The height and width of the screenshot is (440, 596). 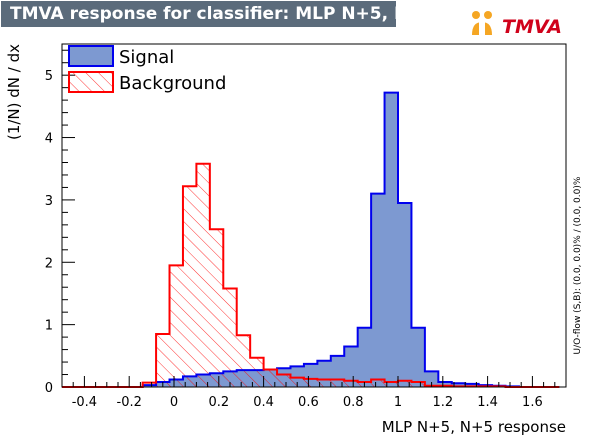 What do you see at coordinates (218, 402) in the screenshot?
I see `x-tick-label: 0.2` at bounding box center [218, 402].